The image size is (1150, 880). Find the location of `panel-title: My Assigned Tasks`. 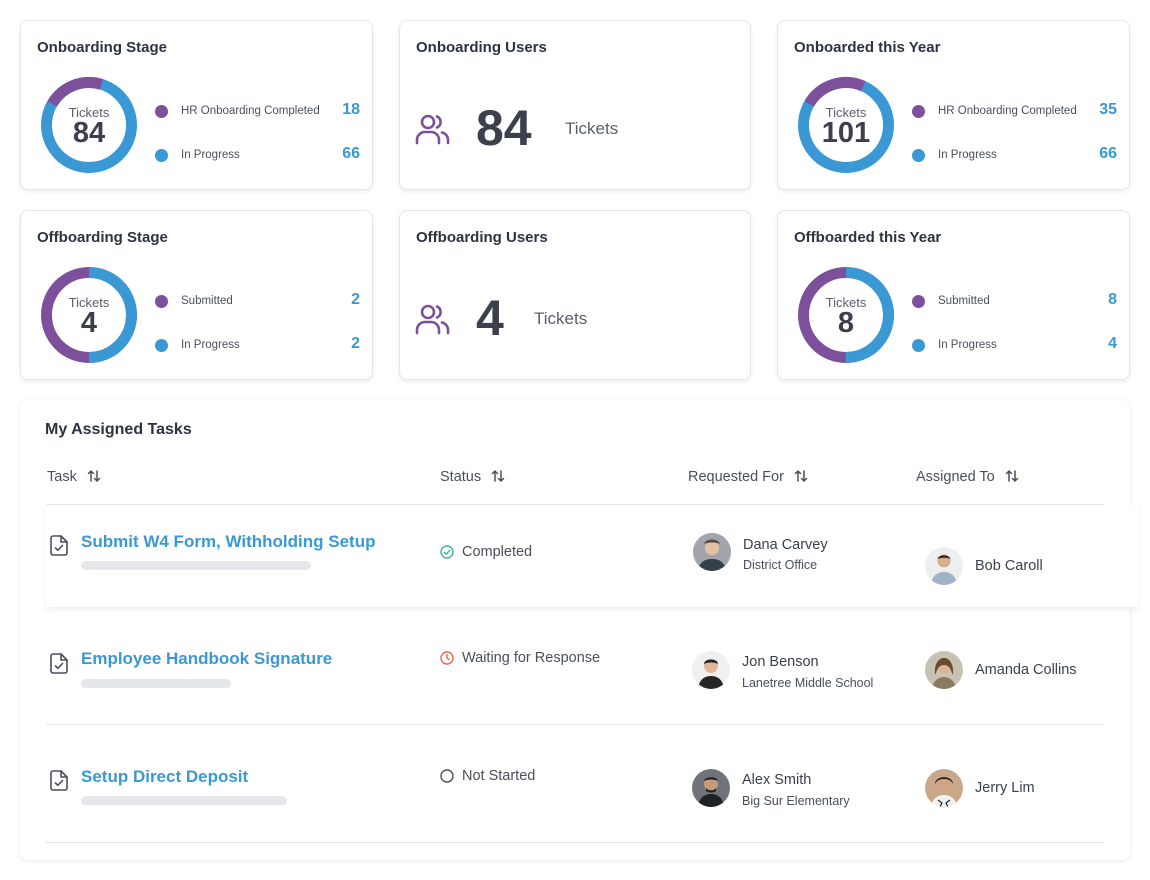

panel-title: My Assigned Tasks is located at coordinates (118, 429).